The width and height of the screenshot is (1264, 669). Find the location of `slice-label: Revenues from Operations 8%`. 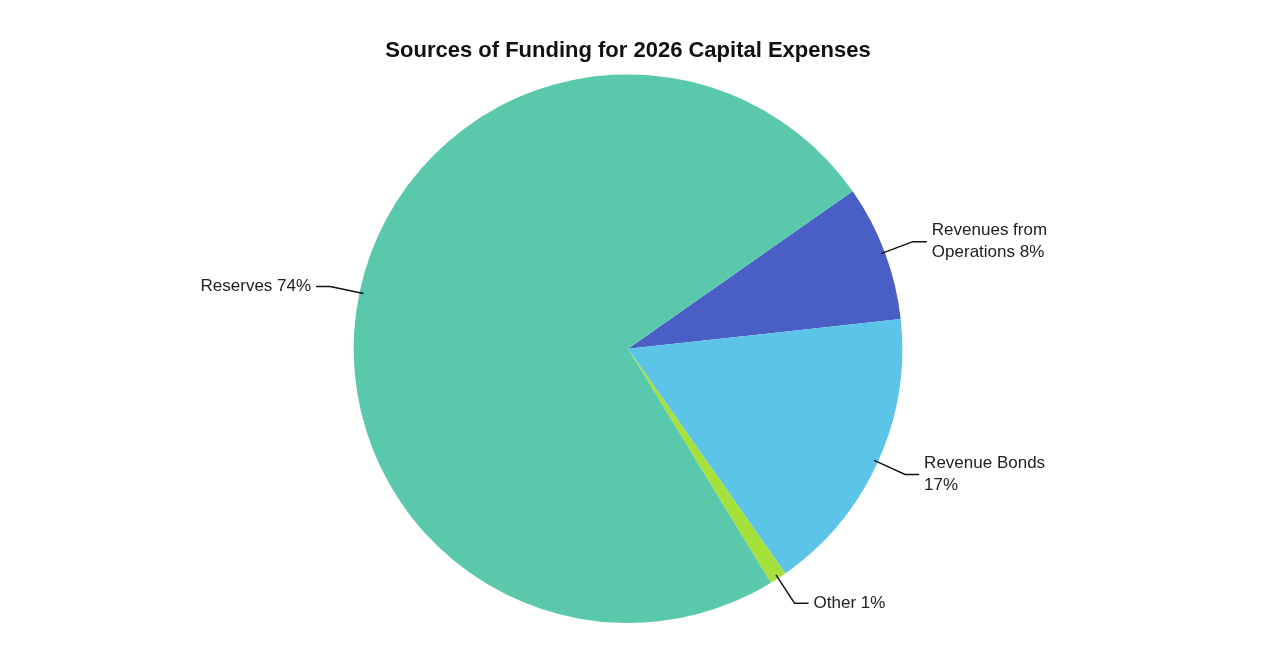

slice-label: Revenues from Operations 8% is located at coordinates (989, 241).